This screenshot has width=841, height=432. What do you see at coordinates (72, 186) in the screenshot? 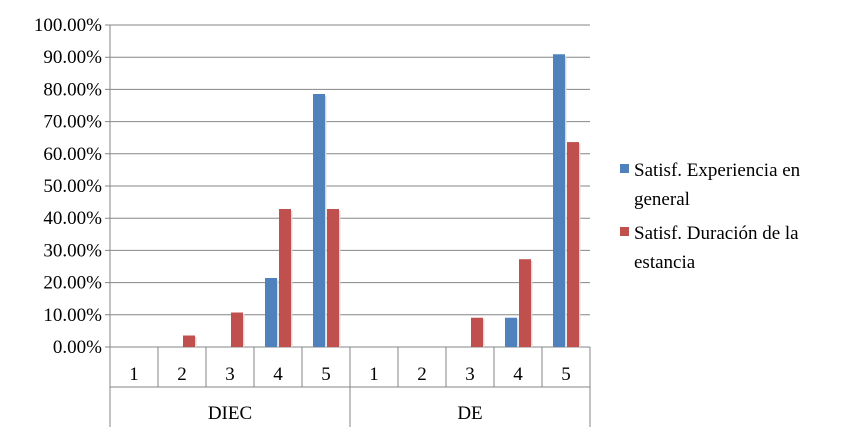
I see `y-tick-label: 50.00%` at bounding box center [72, 186].